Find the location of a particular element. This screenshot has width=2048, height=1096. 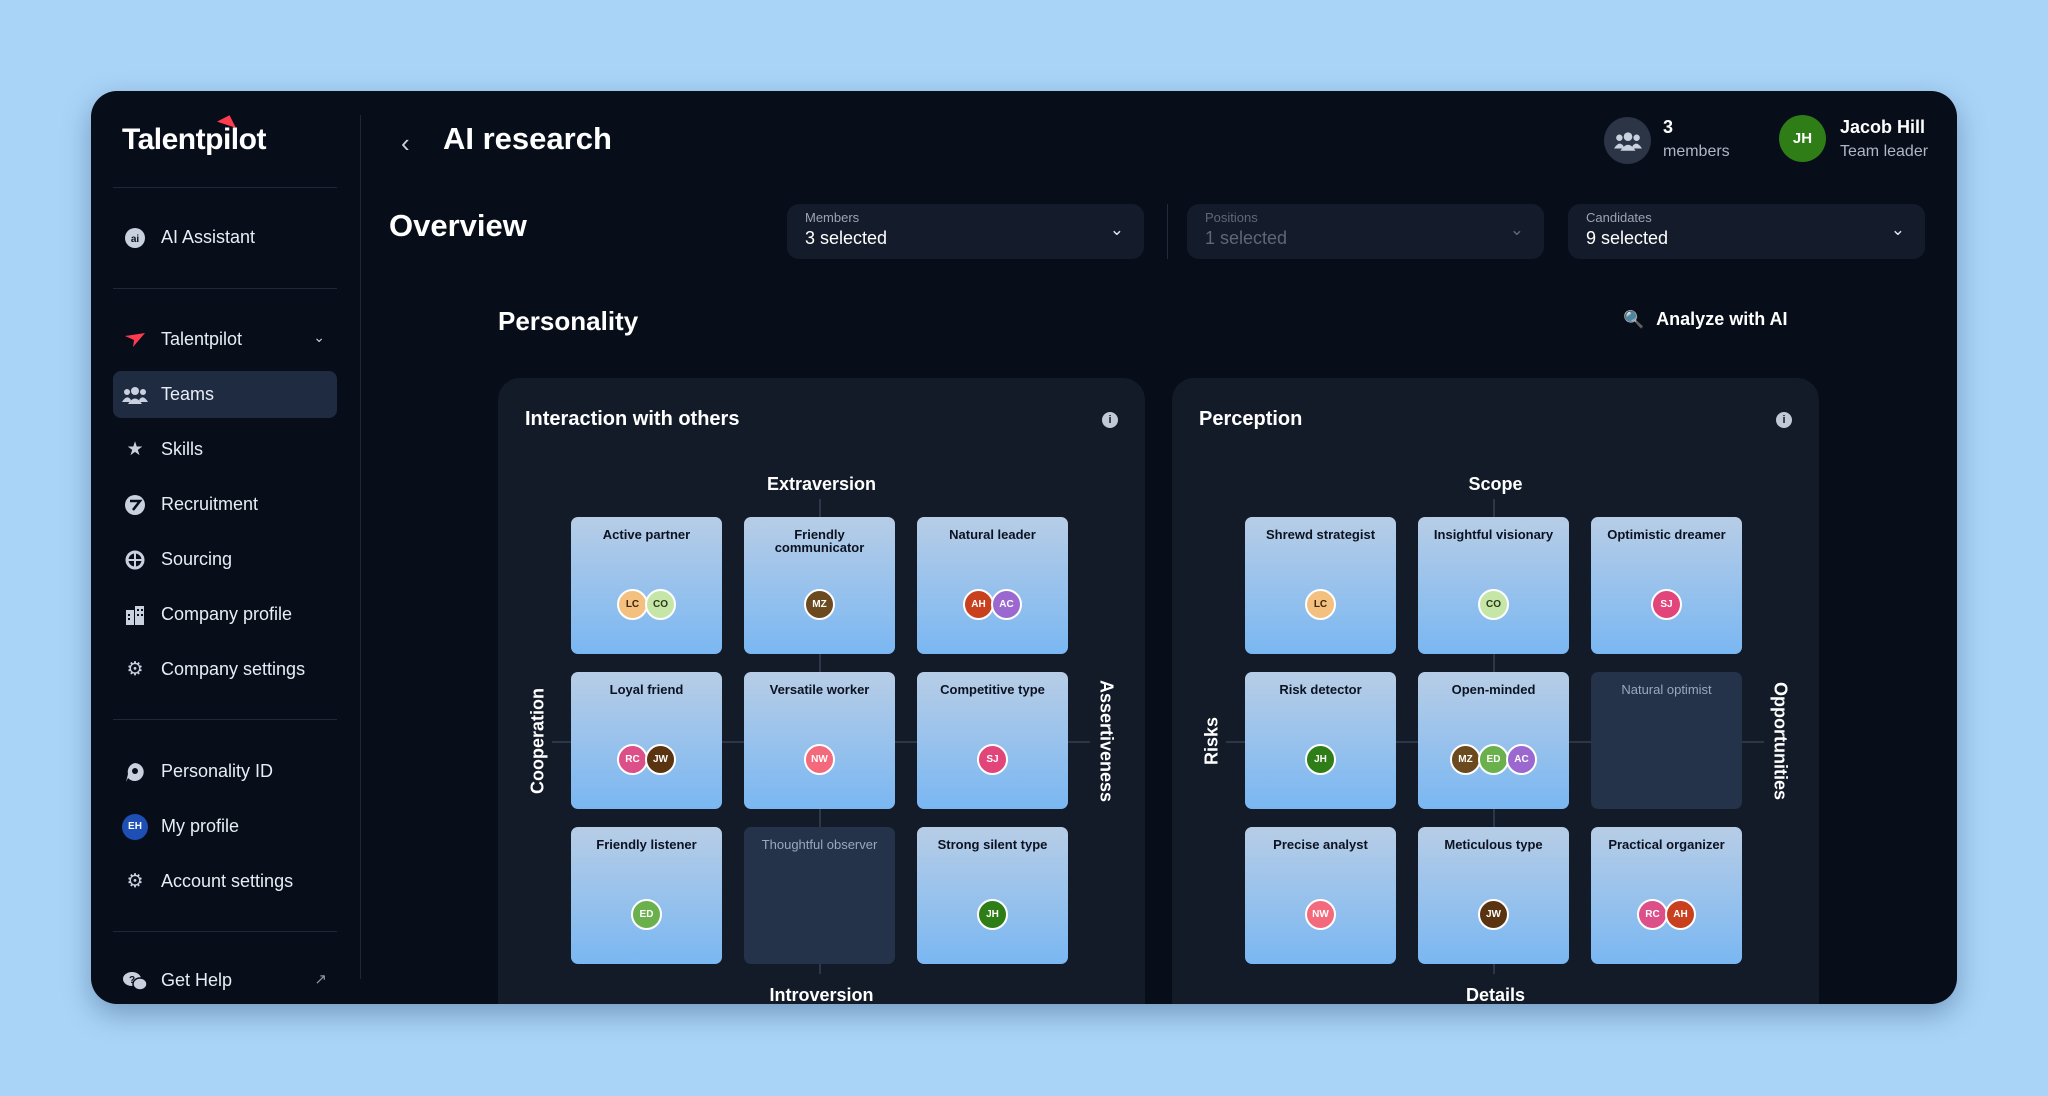

sidebar-item-label: Company settings is located at coordinates (233, 669).